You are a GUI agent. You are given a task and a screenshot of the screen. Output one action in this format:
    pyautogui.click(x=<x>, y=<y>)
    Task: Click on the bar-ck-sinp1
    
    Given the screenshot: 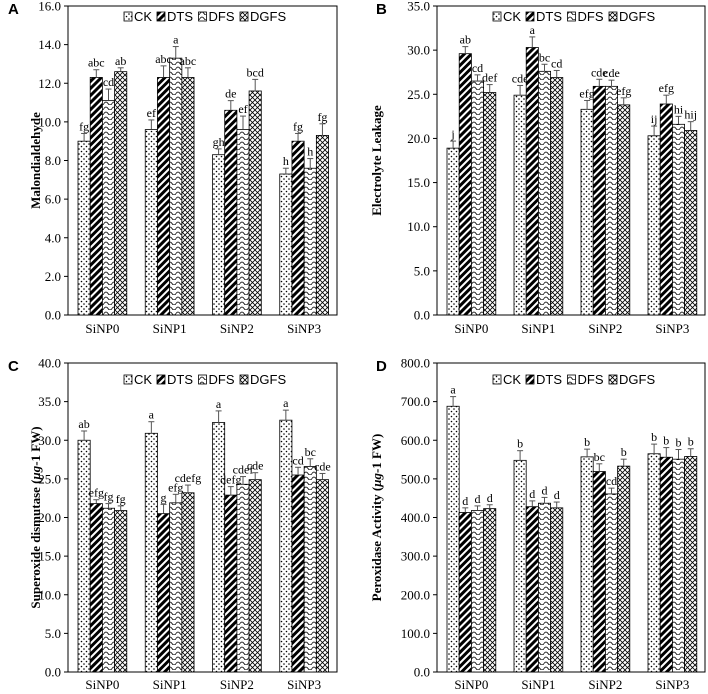 What is the action you would take?
    pyautogui.click(x=151, y=222)
    